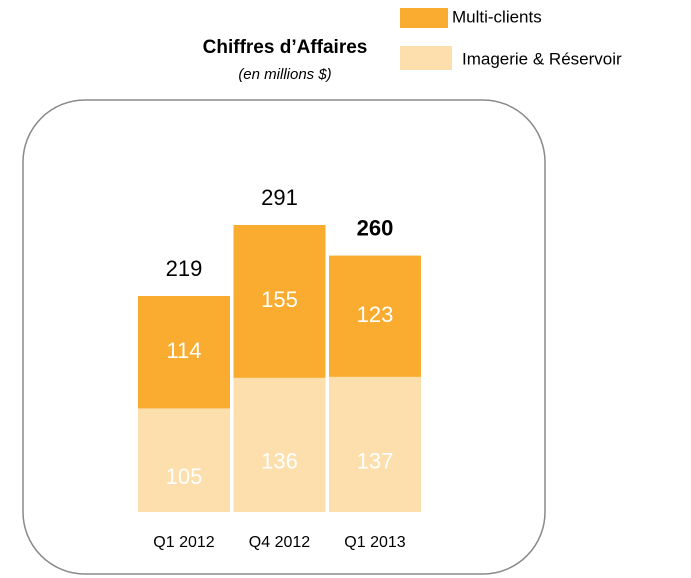 The image size is (691, 578). What do you see at coordinates (375, 460) in the screenshot?
I see `segment-label: 137` at bounding box center [375, 460].